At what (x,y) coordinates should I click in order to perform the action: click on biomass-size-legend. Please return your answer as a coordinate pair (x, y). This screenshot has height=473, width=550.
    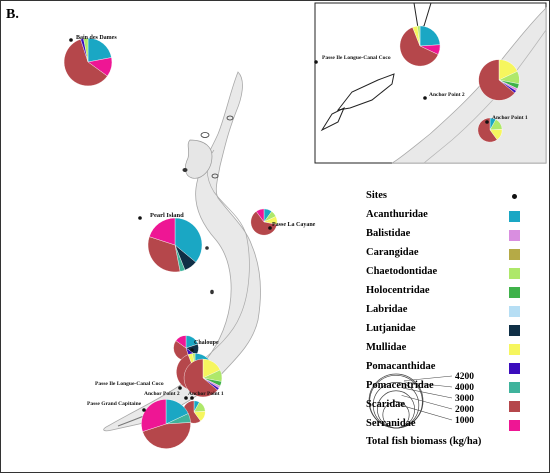
    Looking at the image, I should click on (410, 401).